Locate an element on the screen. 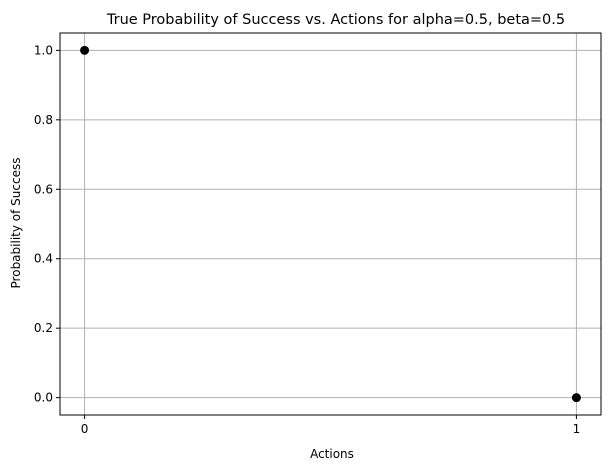 This screenshot has width=613, height=470. y-tick-label: 0.4 is located at coordinates (43, 259).